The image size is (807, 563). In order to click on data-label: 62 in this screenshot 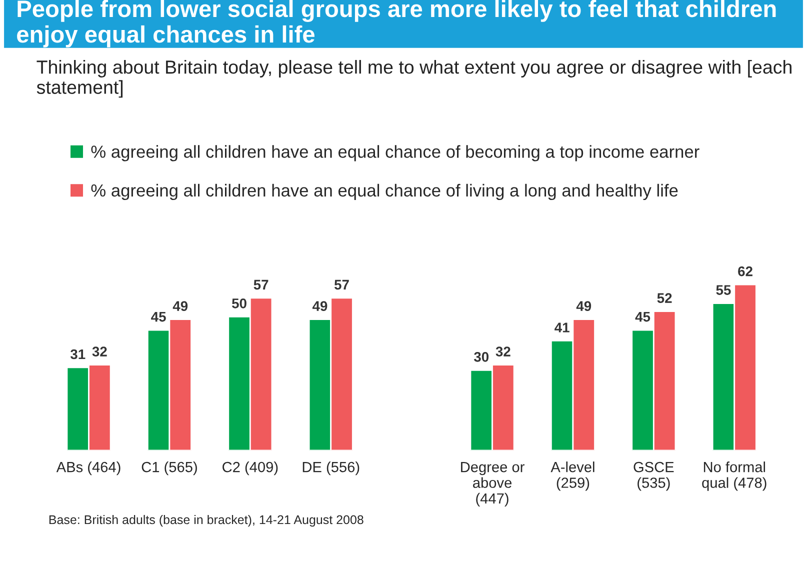, I will do `click(745, 271)`.